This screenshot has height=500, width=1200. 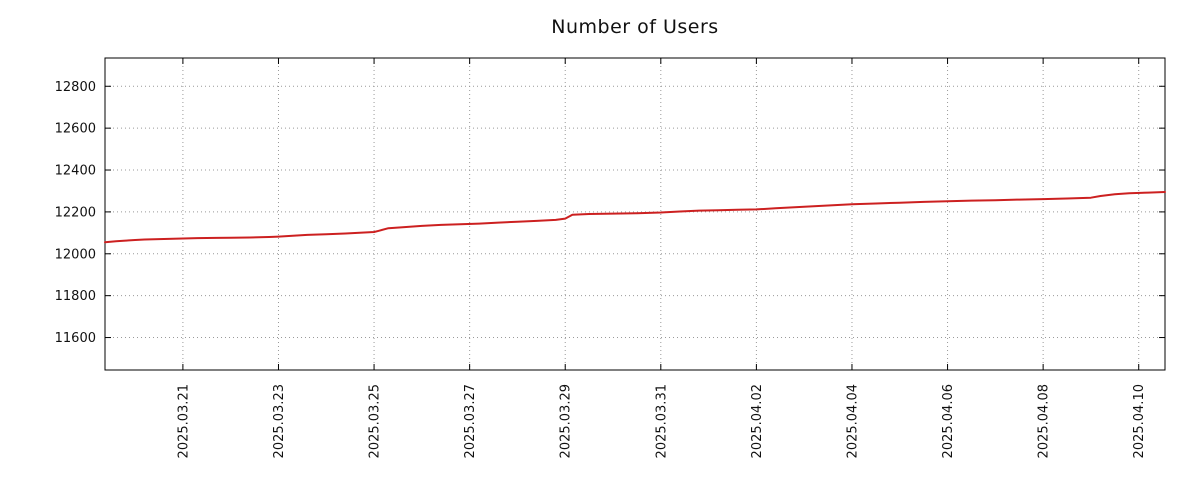 What do you see at coordinates (75, 296) in the screenshot?
I see `y-axis-tick-label: 11800` at bounding box center [75, 296].